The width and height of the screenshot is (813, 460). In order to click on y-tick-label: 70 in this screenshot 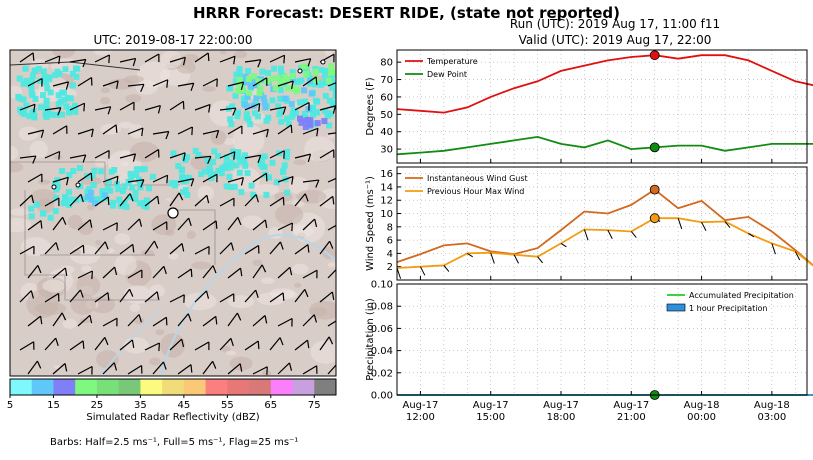, I will do `click(386, 80)`.